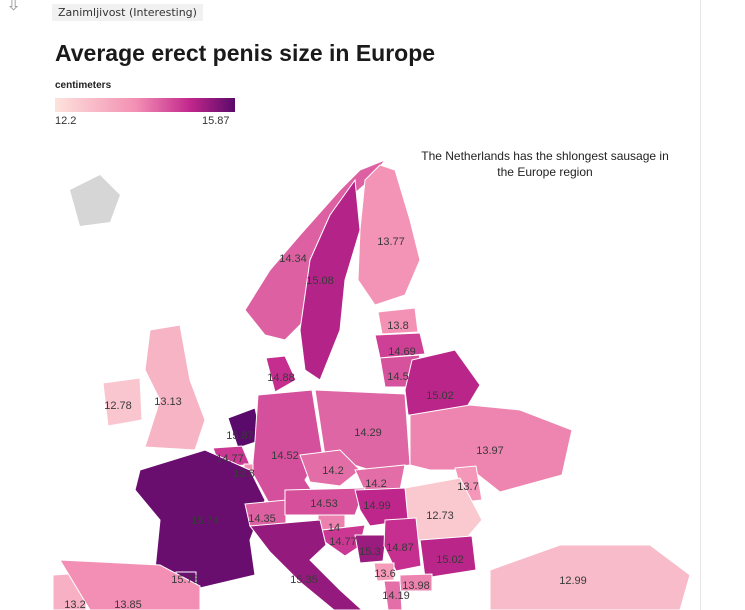  I want to click on region-bosnia, so click(370, 549).